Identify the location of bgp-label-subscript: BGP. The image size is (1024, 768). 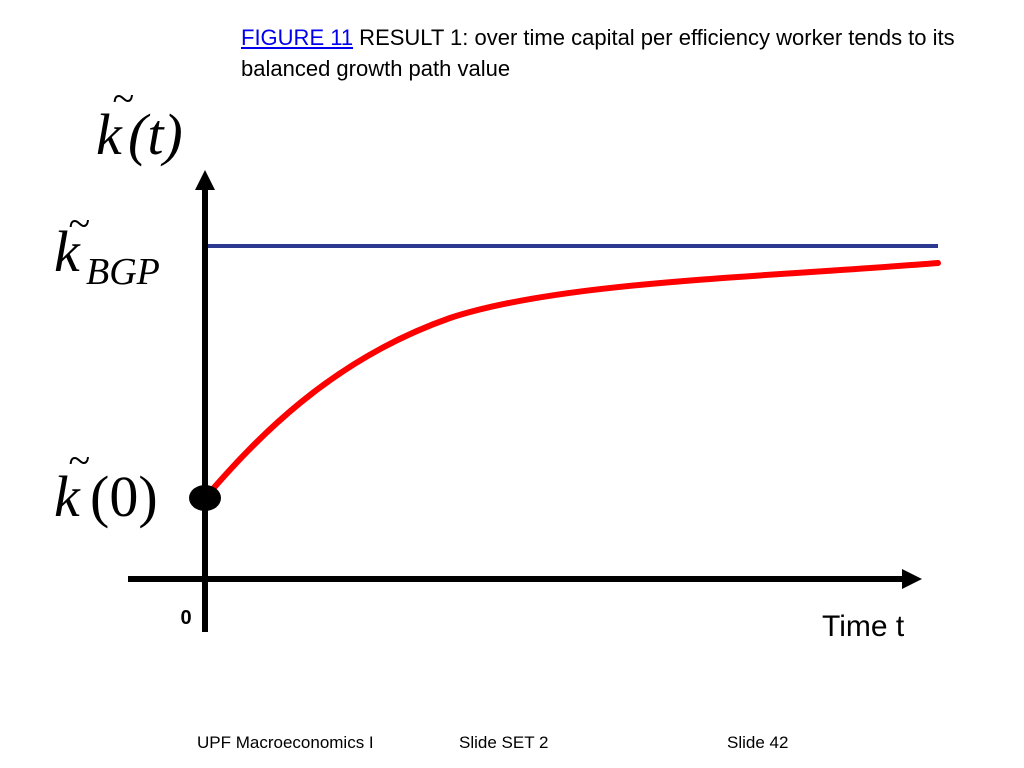
(123, 272).